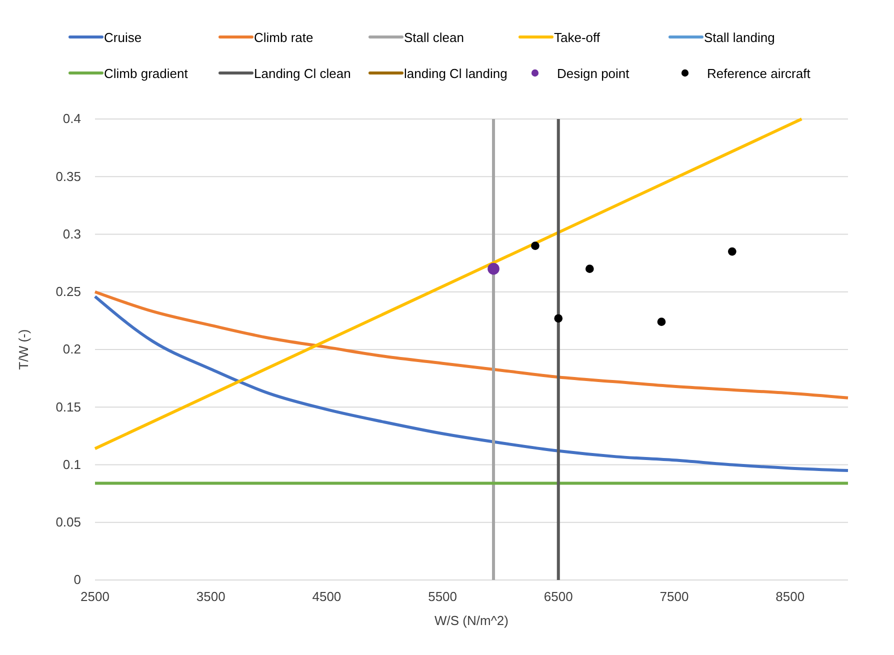  Describe the element at coordinates (68, 292) in the screenshot. I see `y-tick-label: 0.25` at that location.